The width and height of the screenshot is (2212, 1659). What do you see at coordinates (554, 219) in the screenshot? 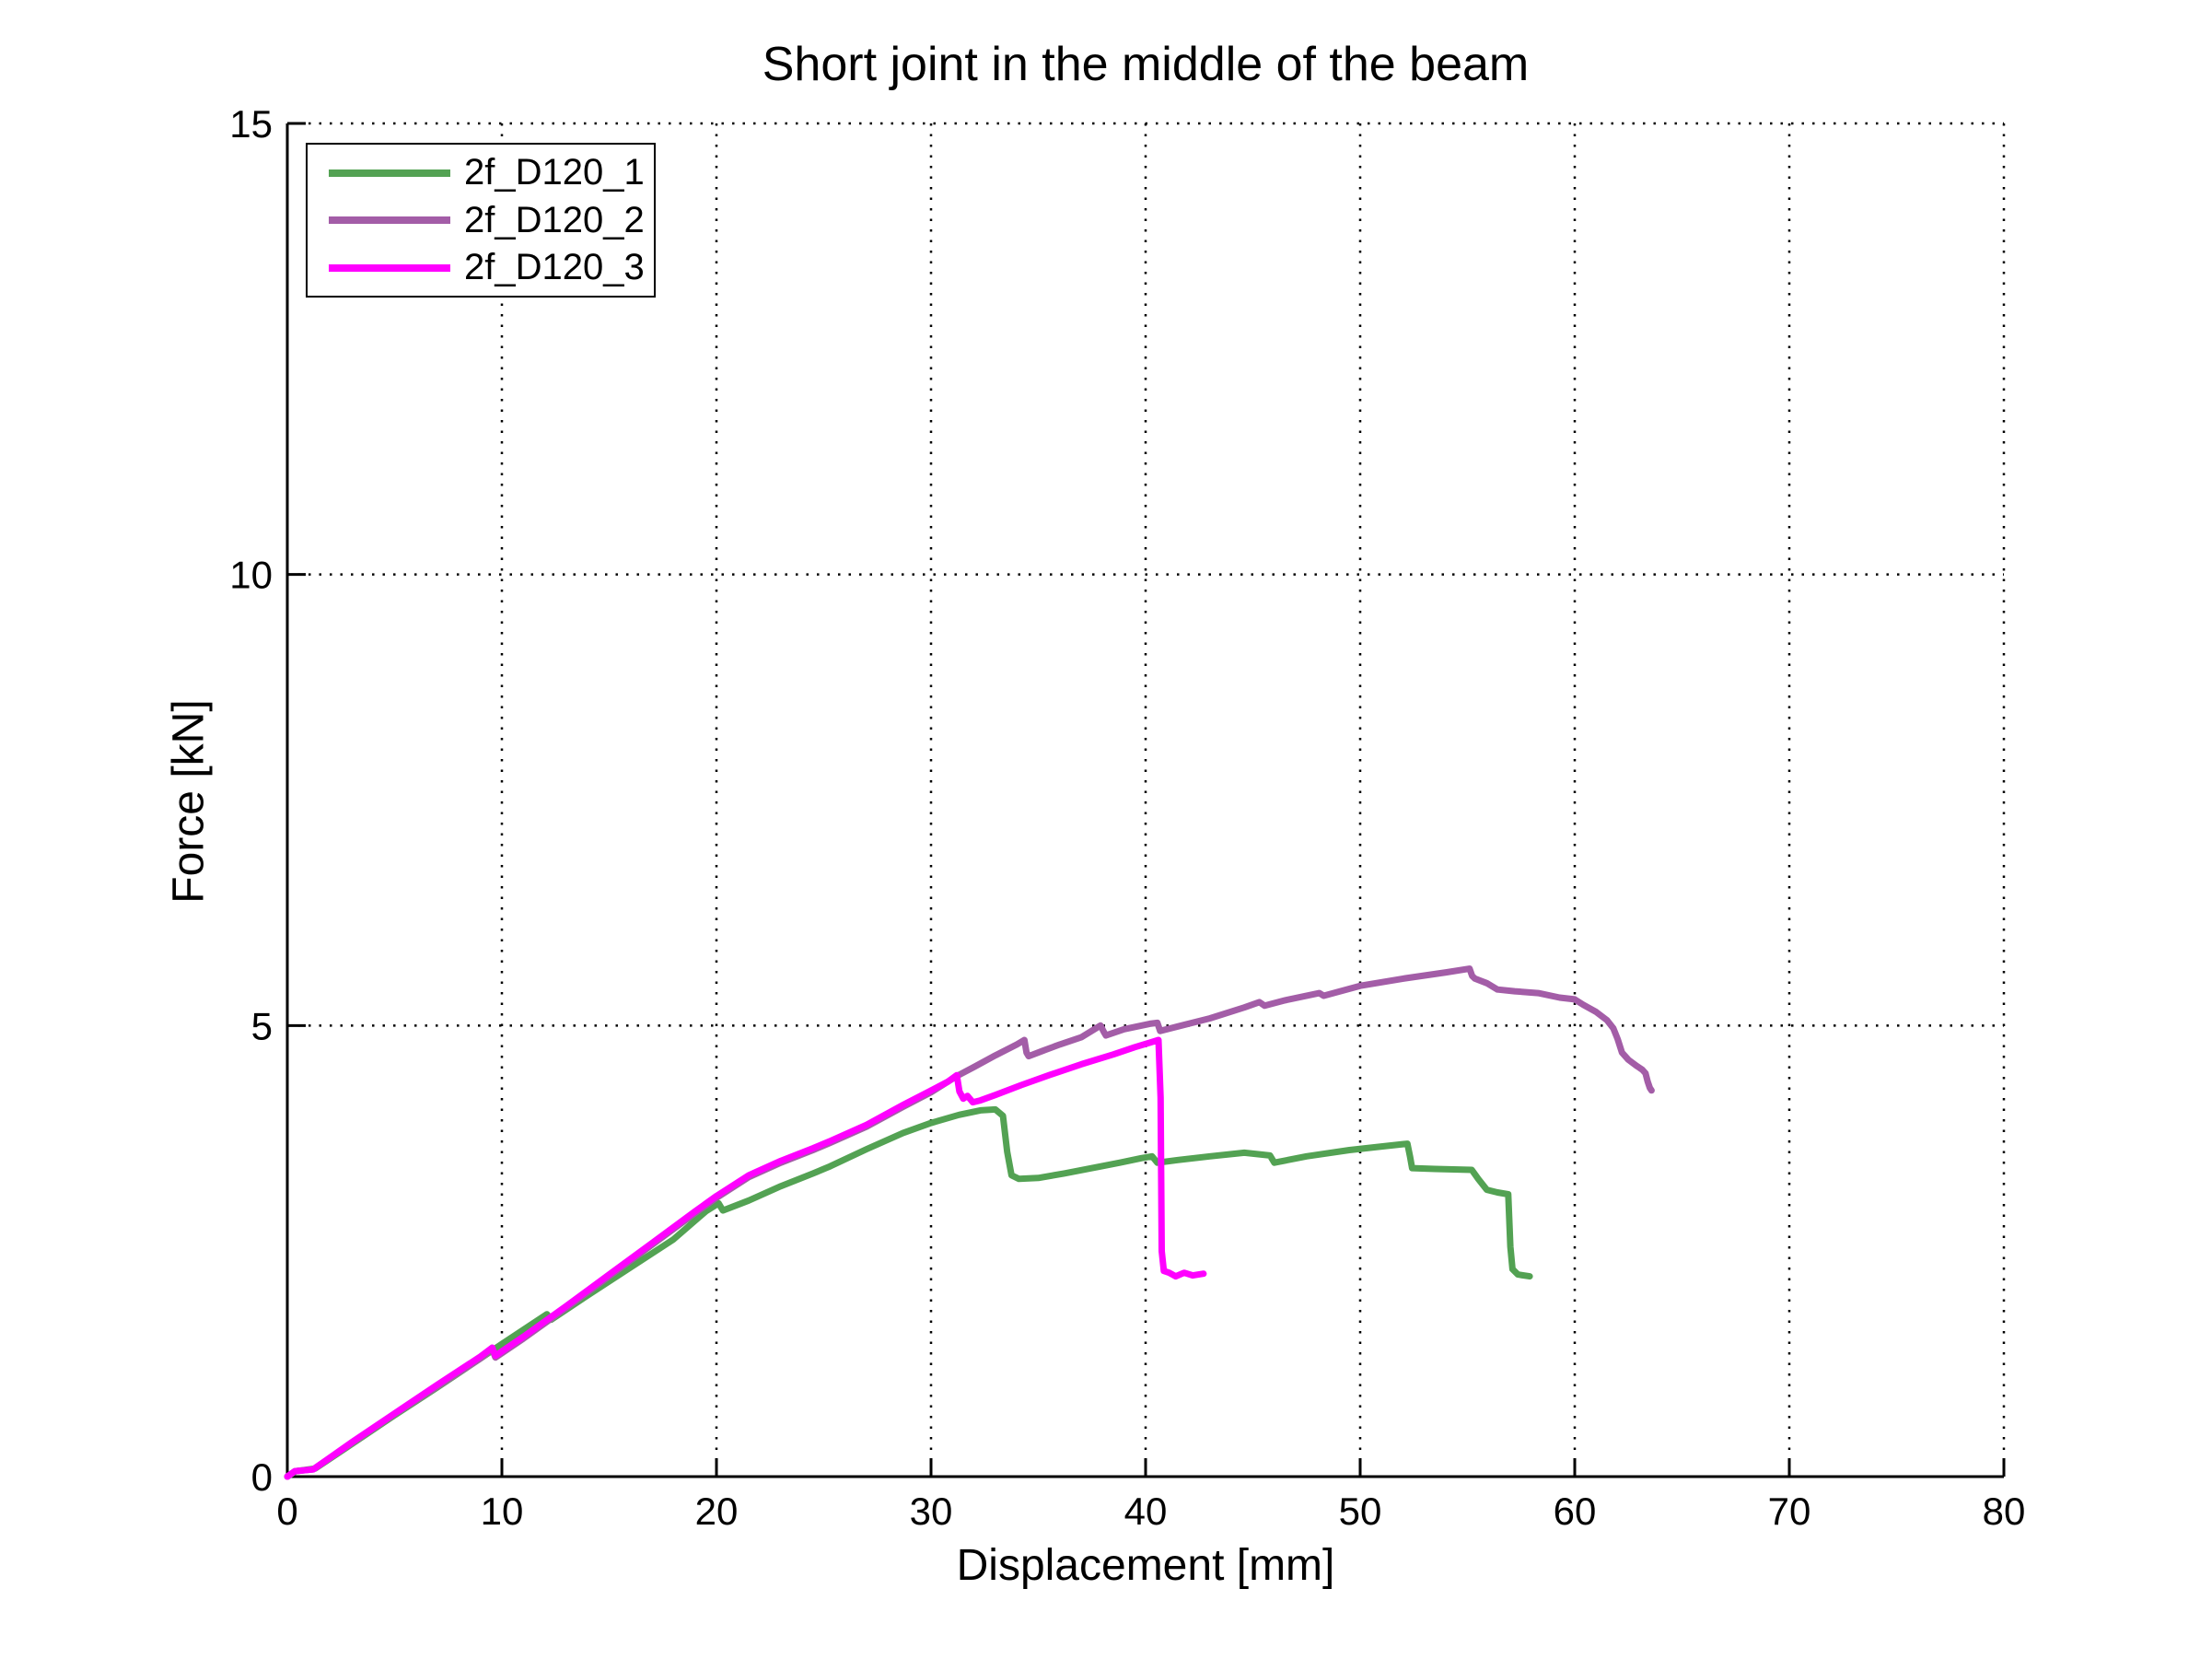
I see `legend-label: 2f_D120_2` at bounding box center [554, 219].